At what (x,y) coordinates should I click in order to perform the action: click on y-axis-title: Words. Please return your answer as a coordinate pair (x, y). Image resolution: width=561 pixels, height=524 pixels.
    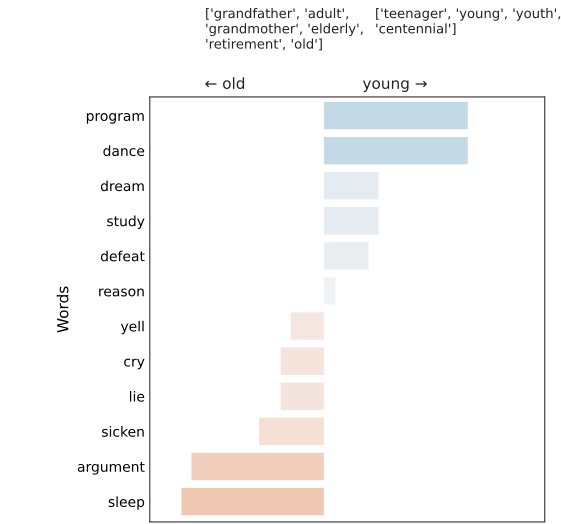
    Looking at the image, I should click on (62, 309).